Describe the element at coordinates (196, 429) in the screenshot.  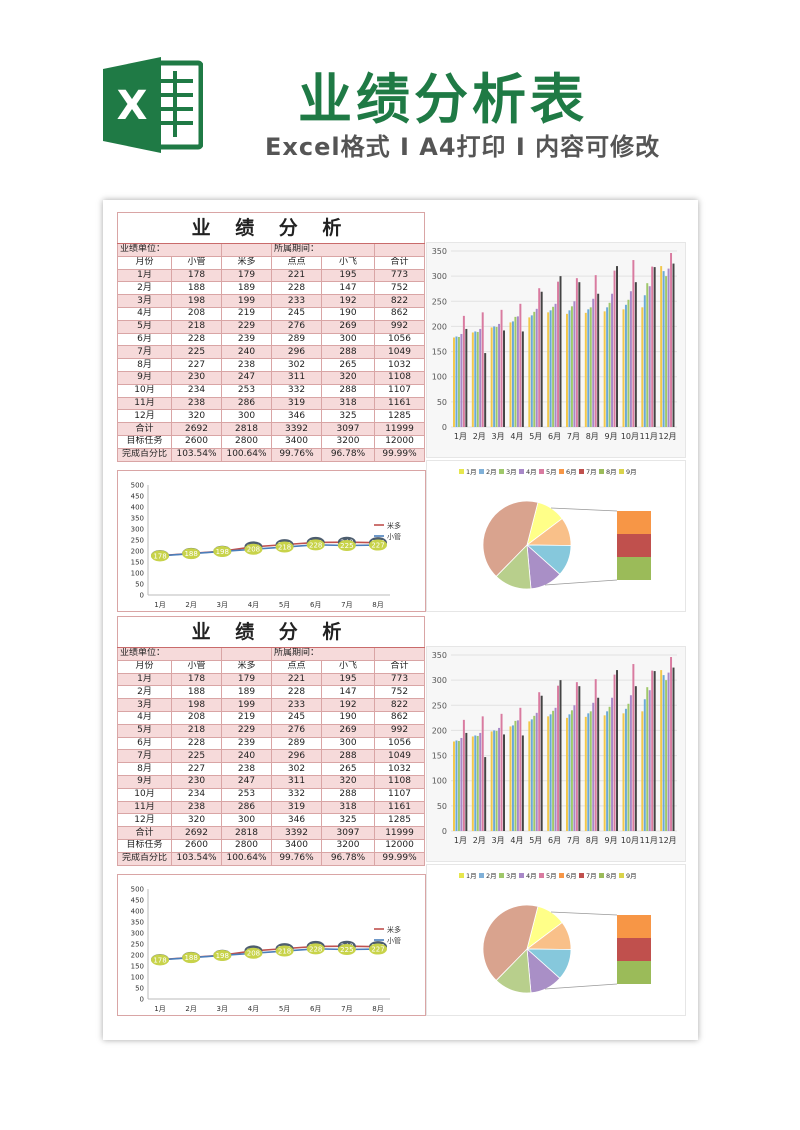
I see `table-cell: 2692` at that location.